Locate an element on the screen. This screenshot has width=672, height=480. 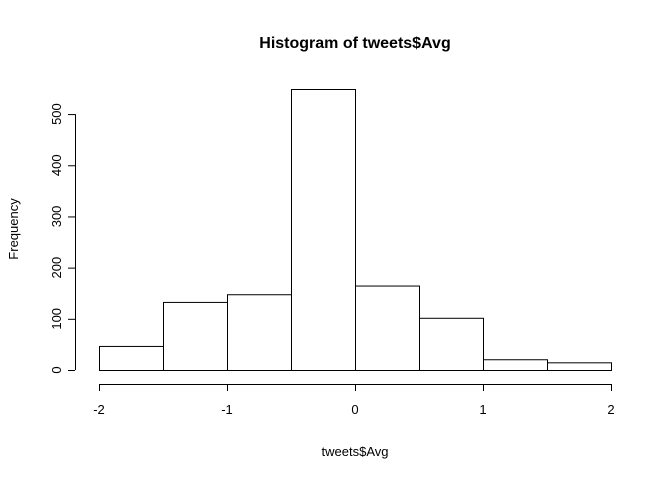
y-axis-label: Frequency is located at coordinates (13, 229).